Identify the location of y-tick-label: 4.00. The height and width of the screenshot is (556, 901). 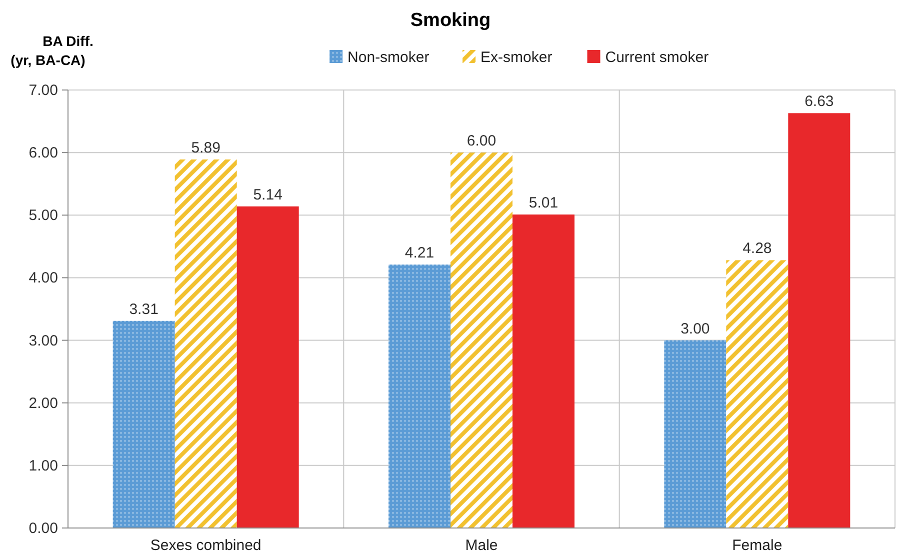
(43, 278).